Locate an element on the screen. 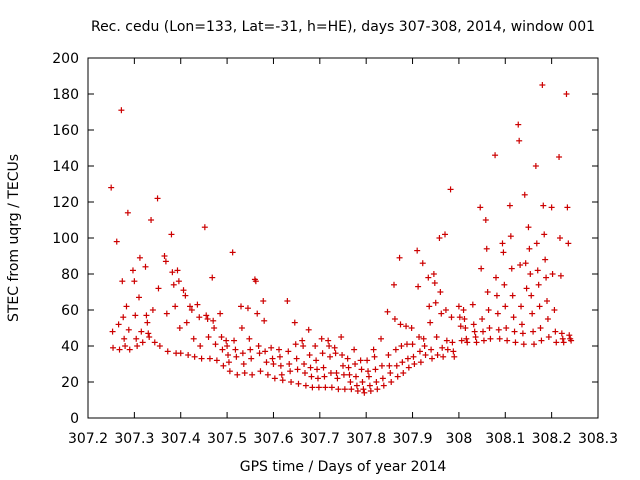 The width and height of the screenshot is (640, 480). x-tick-label: 308 is located at coordinates (459, 439).